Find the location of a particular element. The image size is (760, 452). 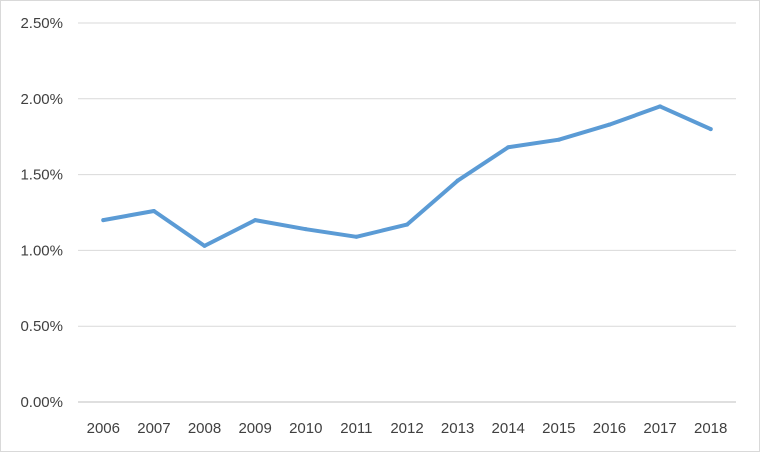

y-tick-label: 2.50% is located at coordinates (41, 23).